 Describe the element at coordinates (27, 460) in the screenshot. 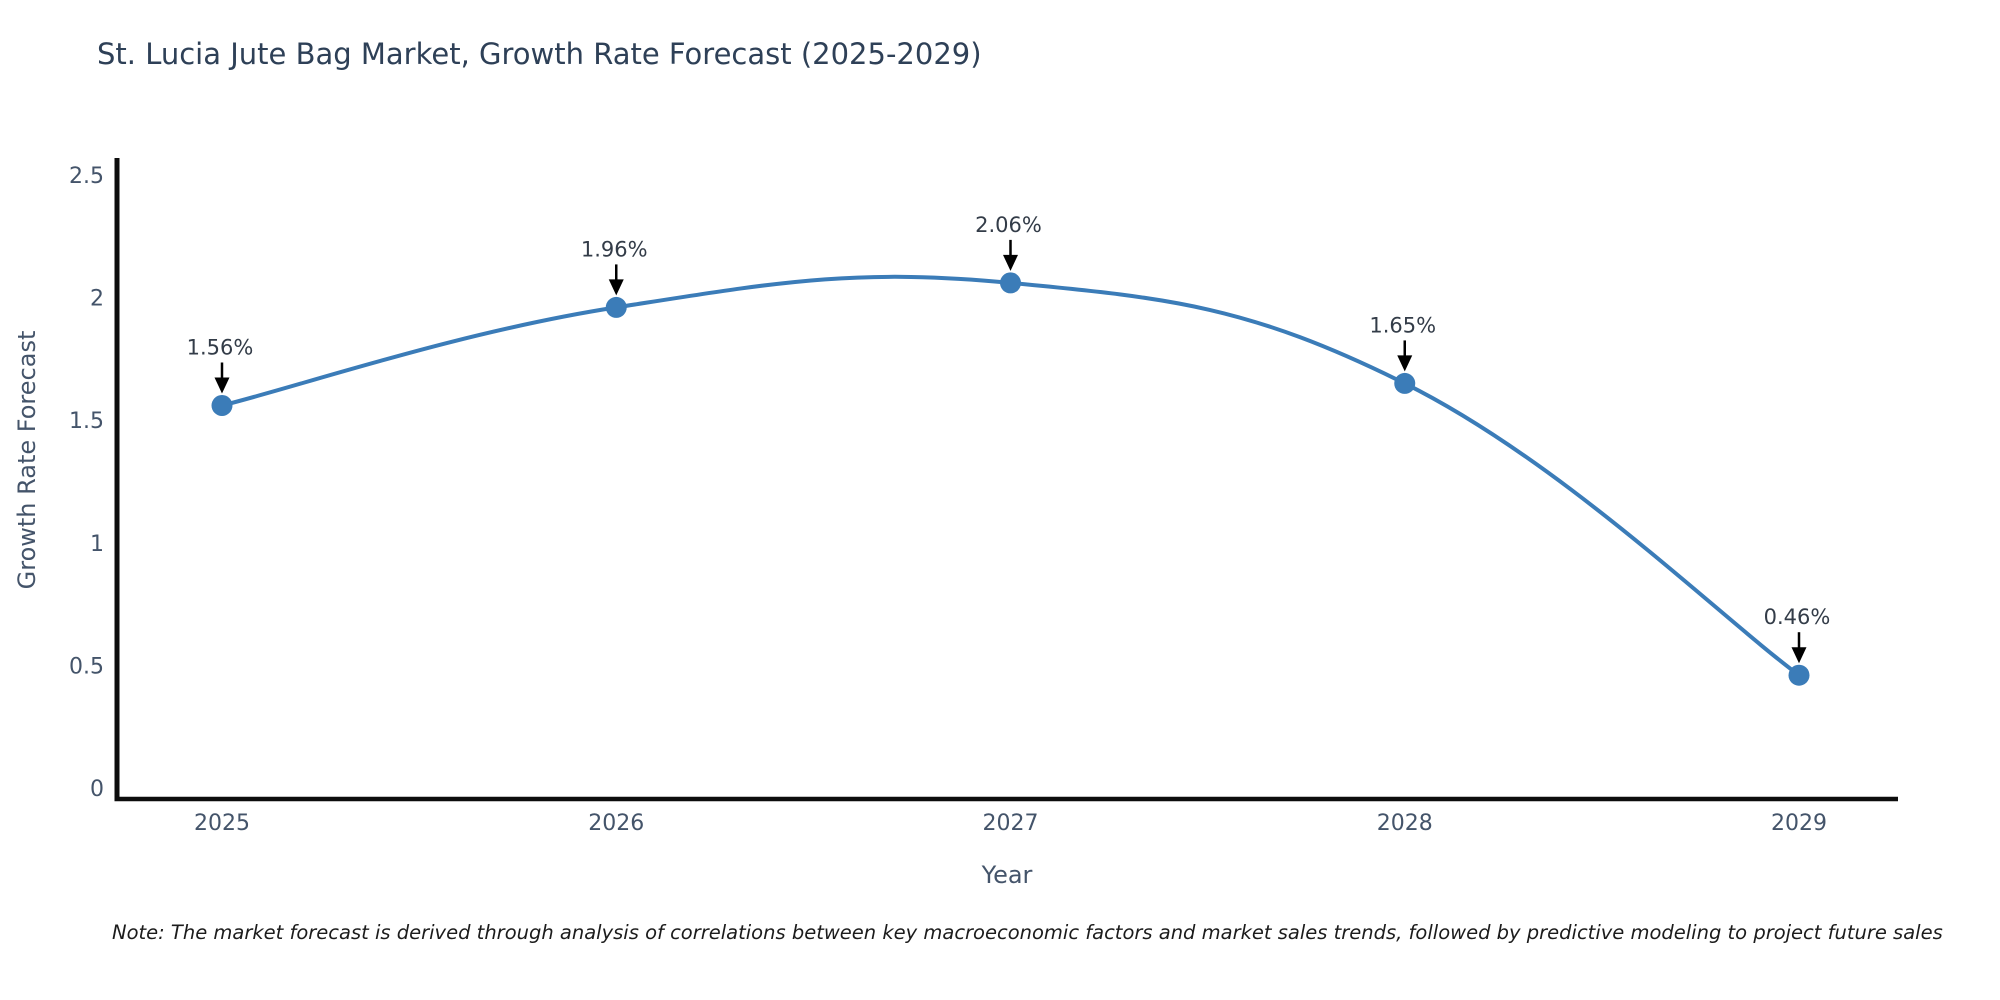

I see `y-axis-title: Growth Rate Forecast` at that location.